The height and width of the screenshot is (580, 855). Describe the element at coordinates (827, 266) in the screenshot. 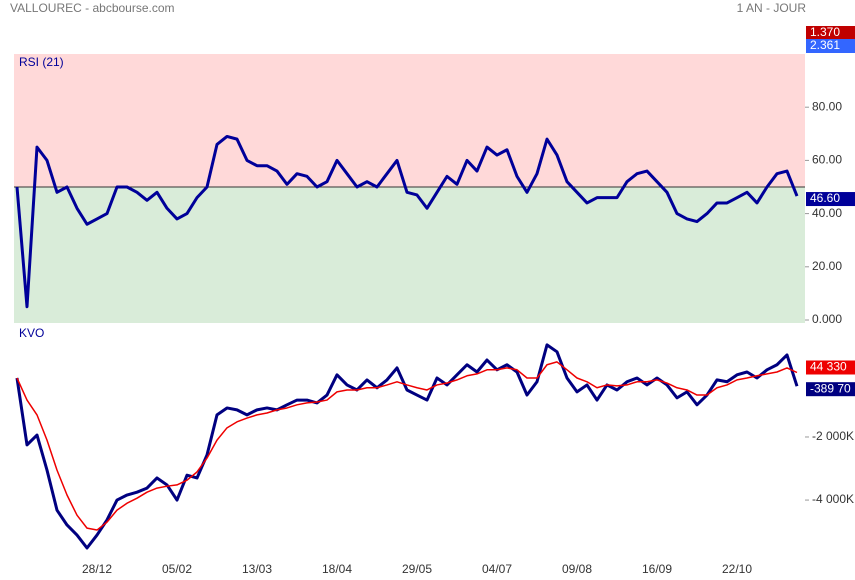

I see `y-tick-label: 20.00` at that location.